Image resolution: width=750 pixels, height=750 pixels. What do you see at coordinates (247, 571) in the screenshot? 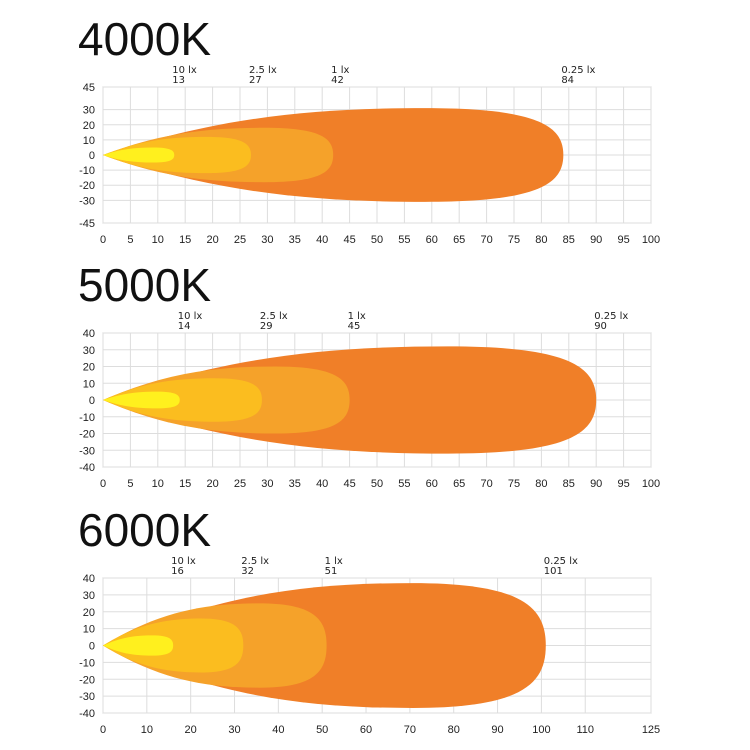
I see `distance-label: 32` at bounding box center [247, 571].